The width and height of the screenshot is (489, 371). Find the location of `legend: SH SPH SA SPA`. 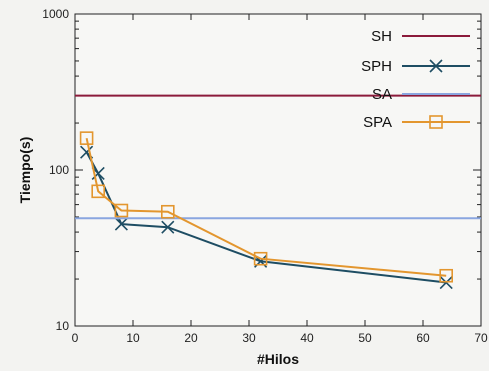

legend: SH SPH SA SPA is located at coordinates (415, 79).